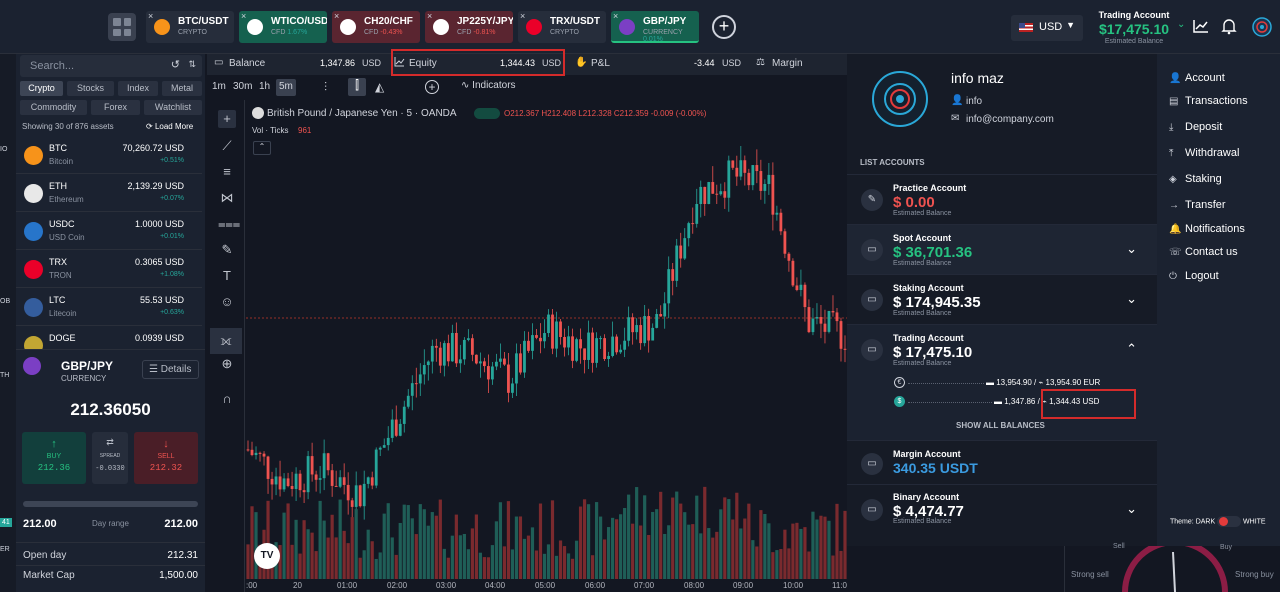  I want to click on ticker-tab-trx-usdt: × TRX/USDT CRYPTO, so click(562, 27).